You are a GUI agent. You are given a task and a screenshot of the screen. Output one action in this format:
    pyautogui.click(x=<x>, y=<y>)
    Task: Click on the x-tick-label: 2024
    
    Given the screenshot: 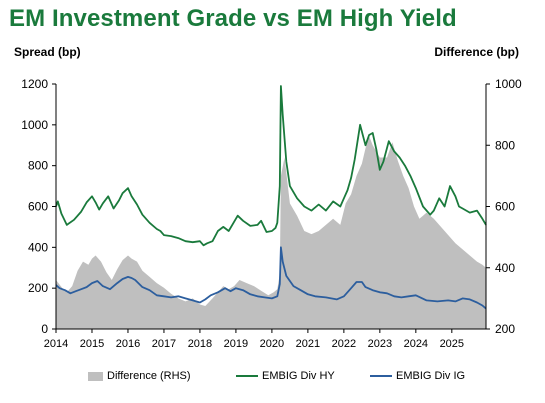 What is the action you would take?
    pyautogui.click(x=416, y=344)
    